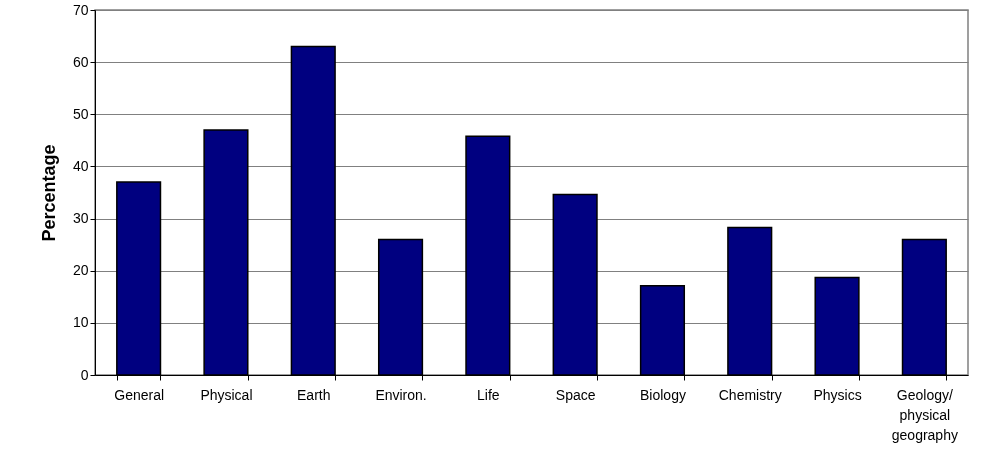 The width and height of the screenshot is (1008, 468). I want to click on x-tick-label: Chemistry, so click(750, 394).